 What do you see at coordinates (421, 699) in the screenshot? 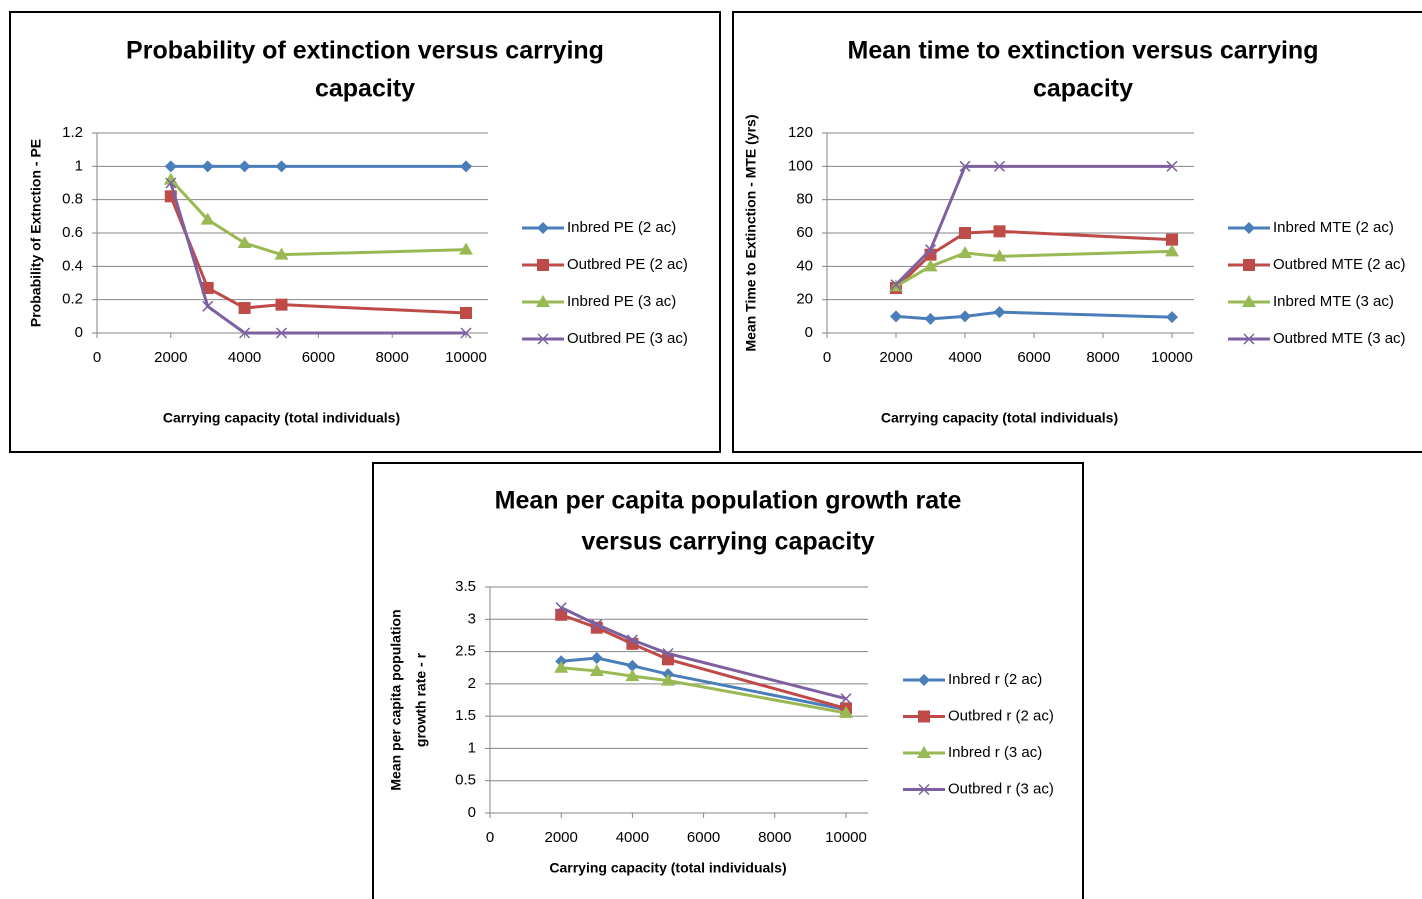
I see `y-axis-label: growth rate - r` at bounding box center [421, 699].